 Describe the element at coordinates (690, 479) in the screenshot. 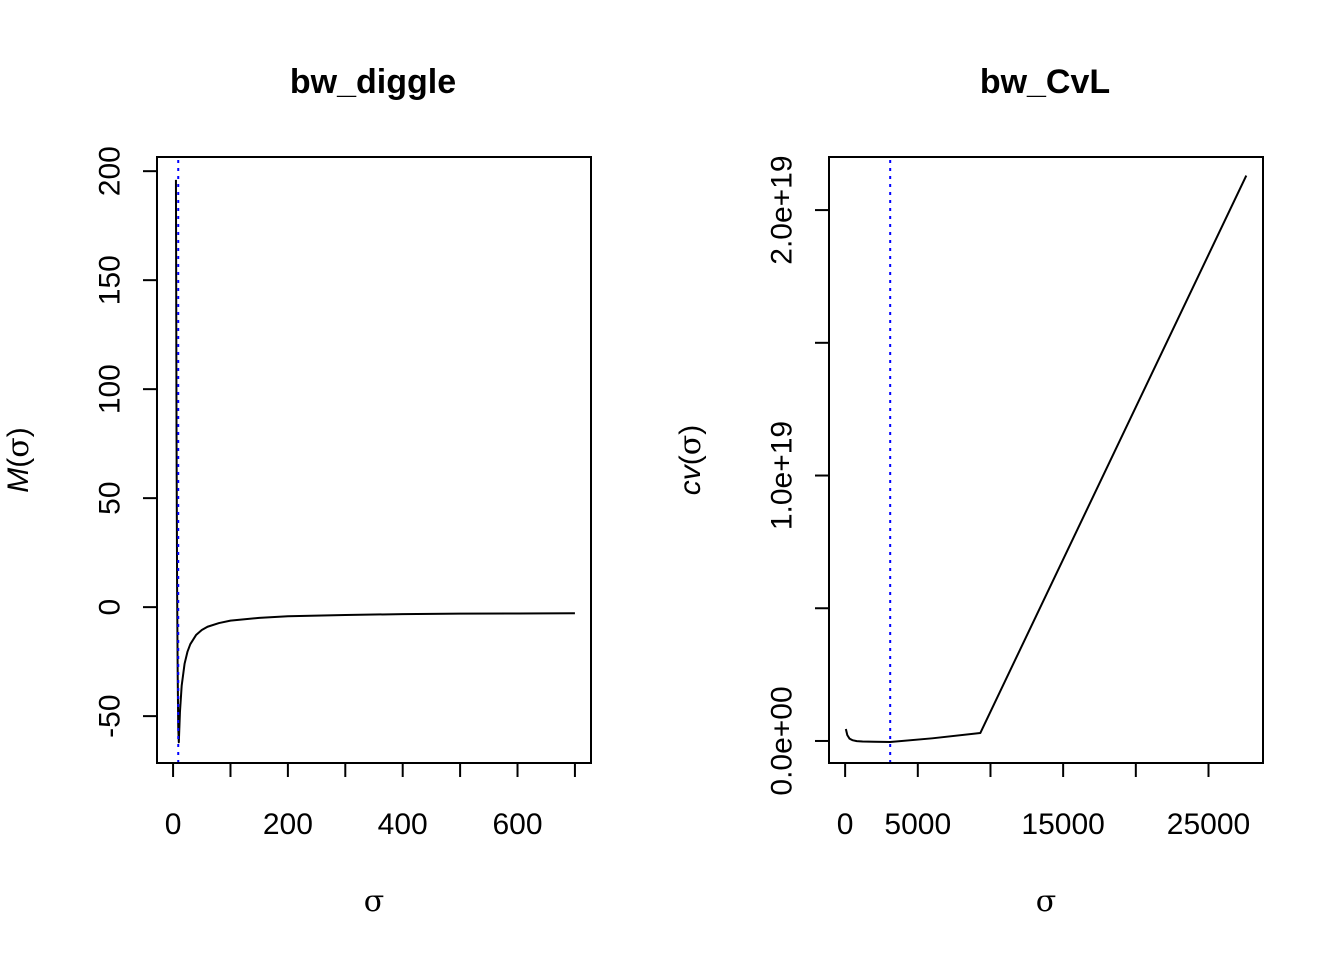

I see `y-axis-label-fn: cv` at that location.